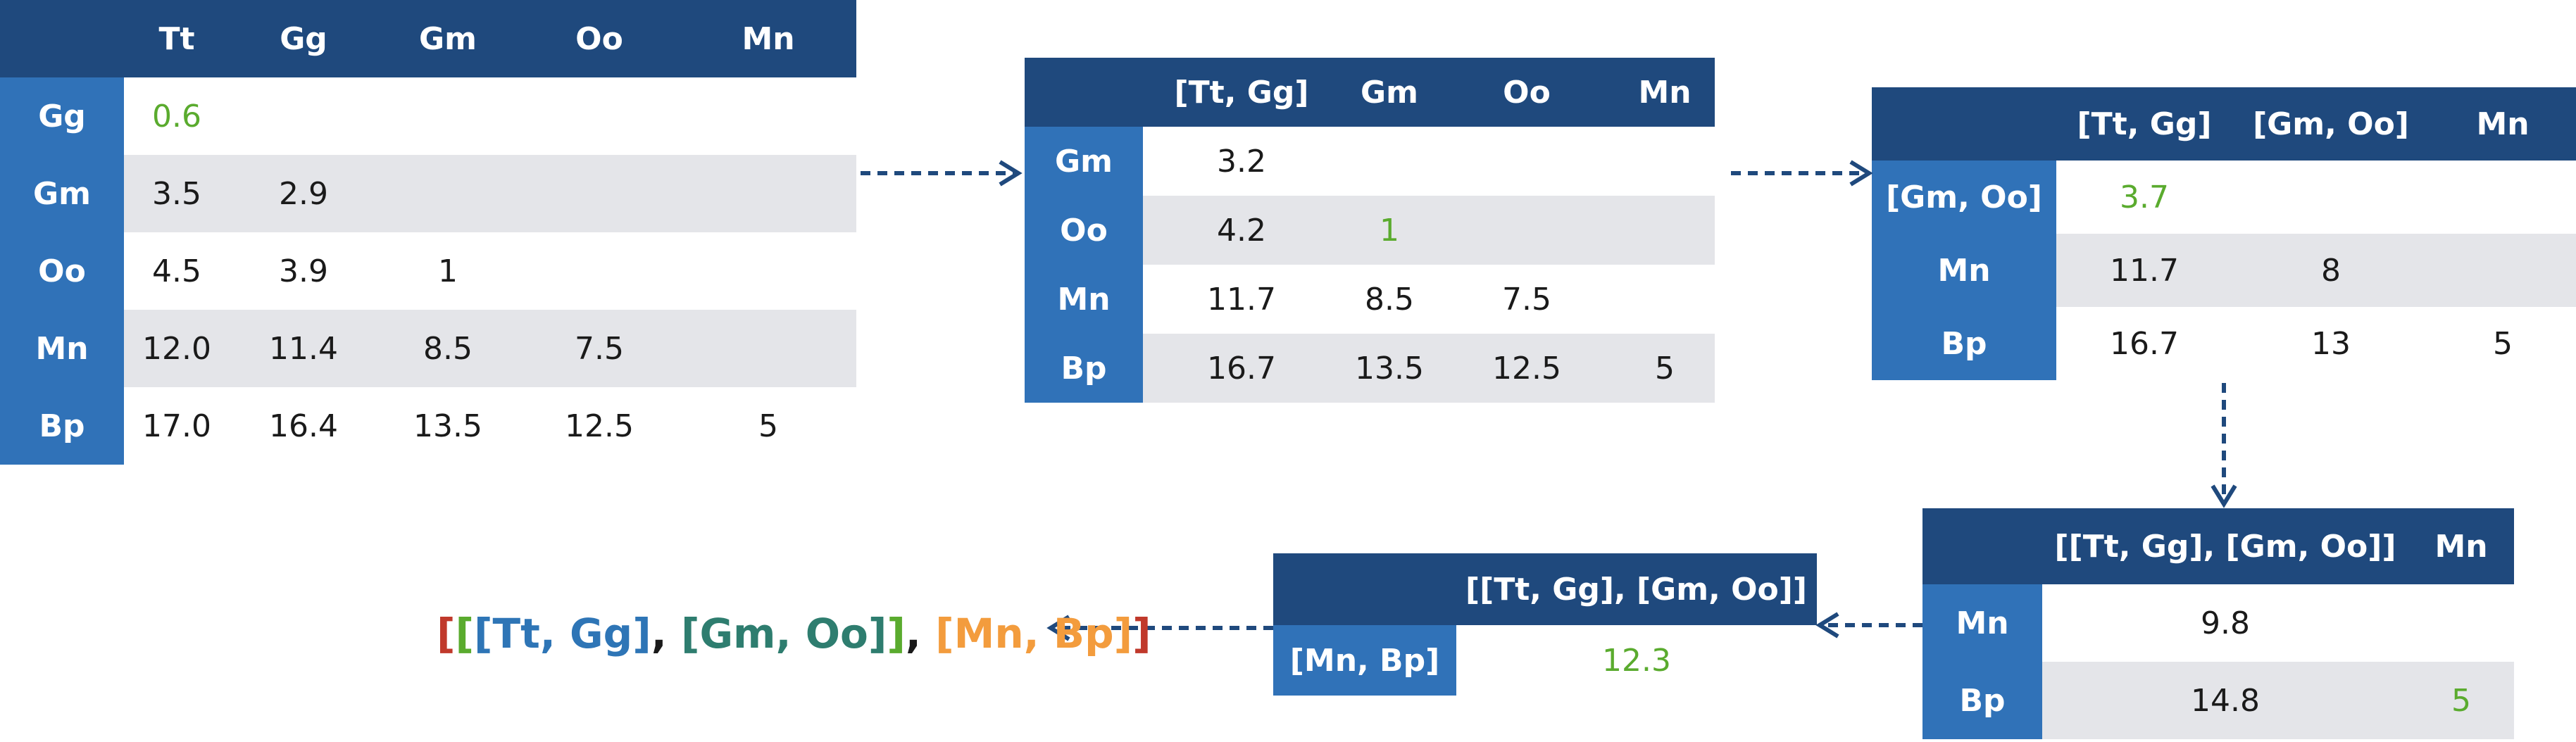 This screenshot has width=2576, height=742. I want to click on table-row: Gm 3.2, so click(1370, 161).